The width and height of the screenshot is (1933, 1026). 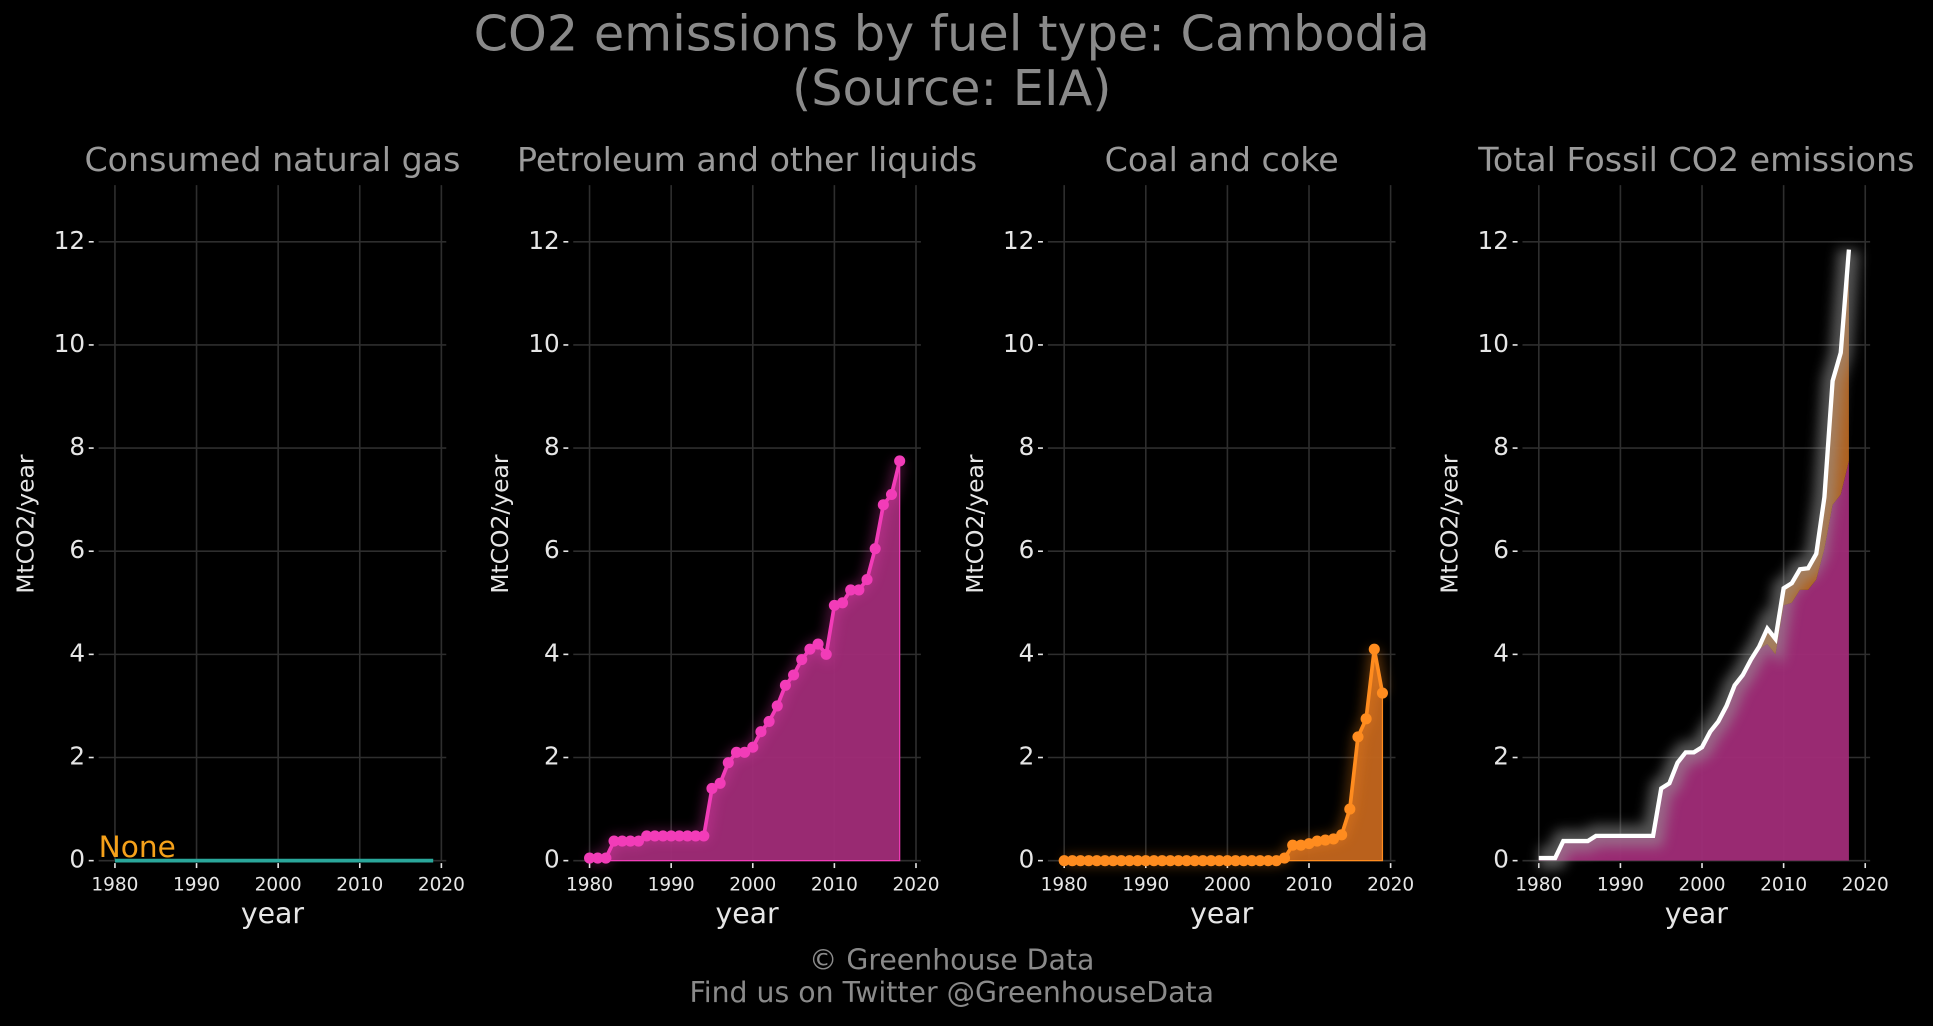 What do you see at coordinates (747, 159) in the screenshot?
I see `panel-title: Petroleum and other liquids` at bounding box center [747, 159].